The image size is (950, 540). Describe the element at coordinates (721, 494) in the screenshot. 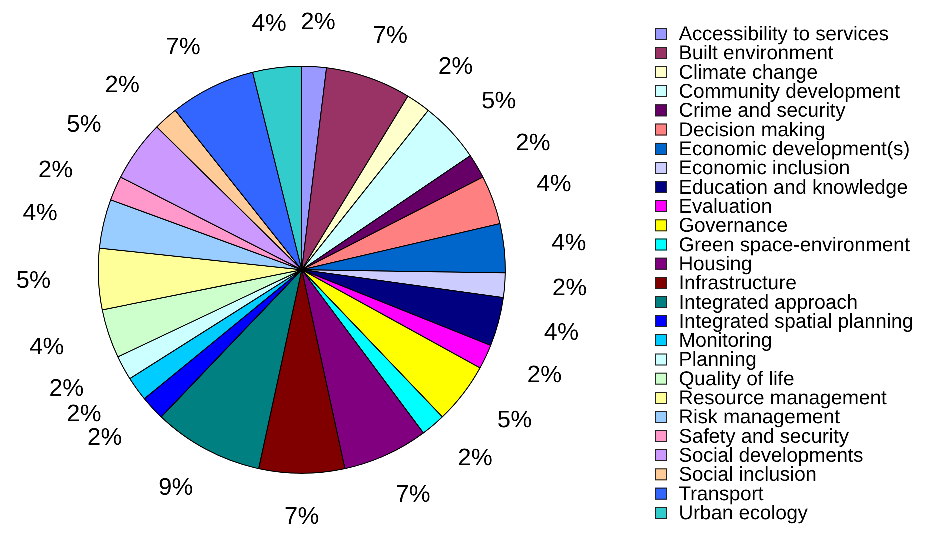

I see `legend-label: Transport` at that location.